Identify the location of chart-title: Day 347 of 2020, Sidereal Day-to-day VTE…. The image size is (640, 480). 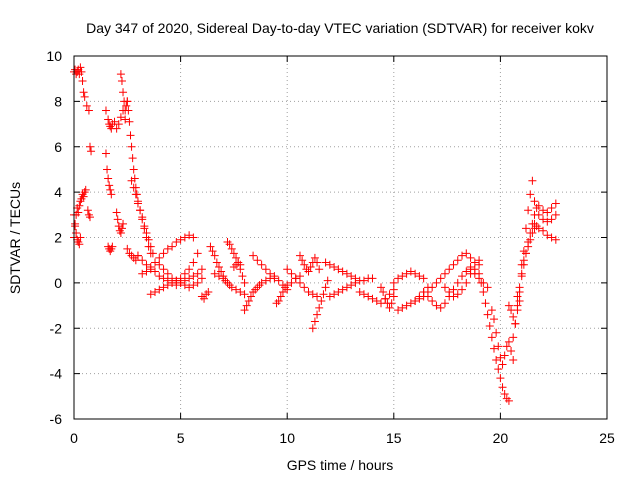
(340, 28).